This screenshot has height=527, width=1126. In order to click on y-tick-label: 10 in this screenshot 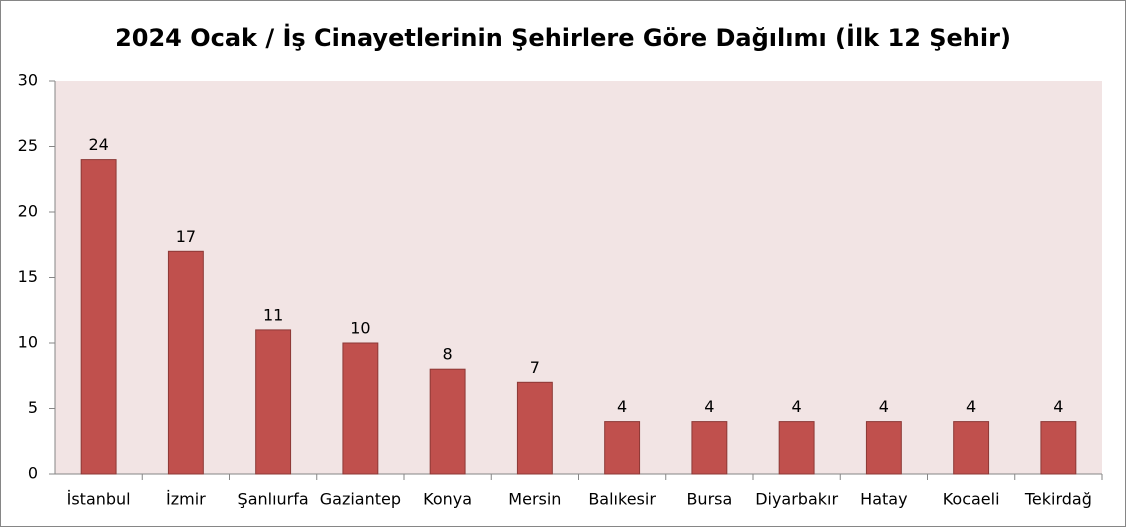, I will do `click(28, 342)`.